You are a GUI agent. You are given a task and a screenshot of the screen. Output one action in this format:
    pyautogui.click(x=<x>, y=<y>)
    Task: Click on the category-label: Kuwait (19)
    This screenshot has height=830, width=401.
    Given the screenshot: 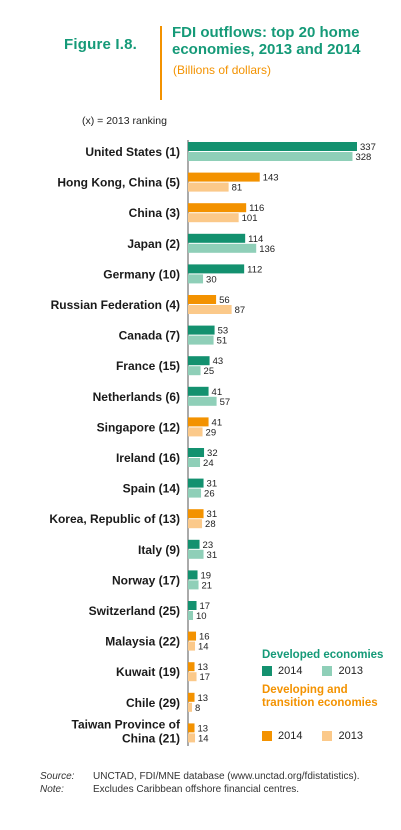 What is the action you would take?
    pyautogui.click(x=148, y=672)
    